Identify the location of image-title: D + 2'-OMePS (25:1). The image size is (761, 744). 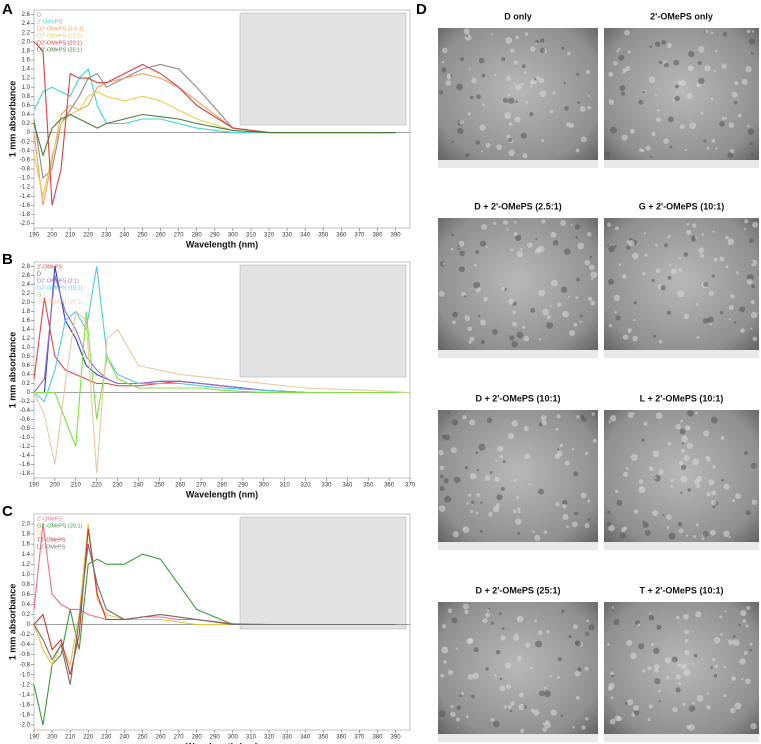
(518, 590).